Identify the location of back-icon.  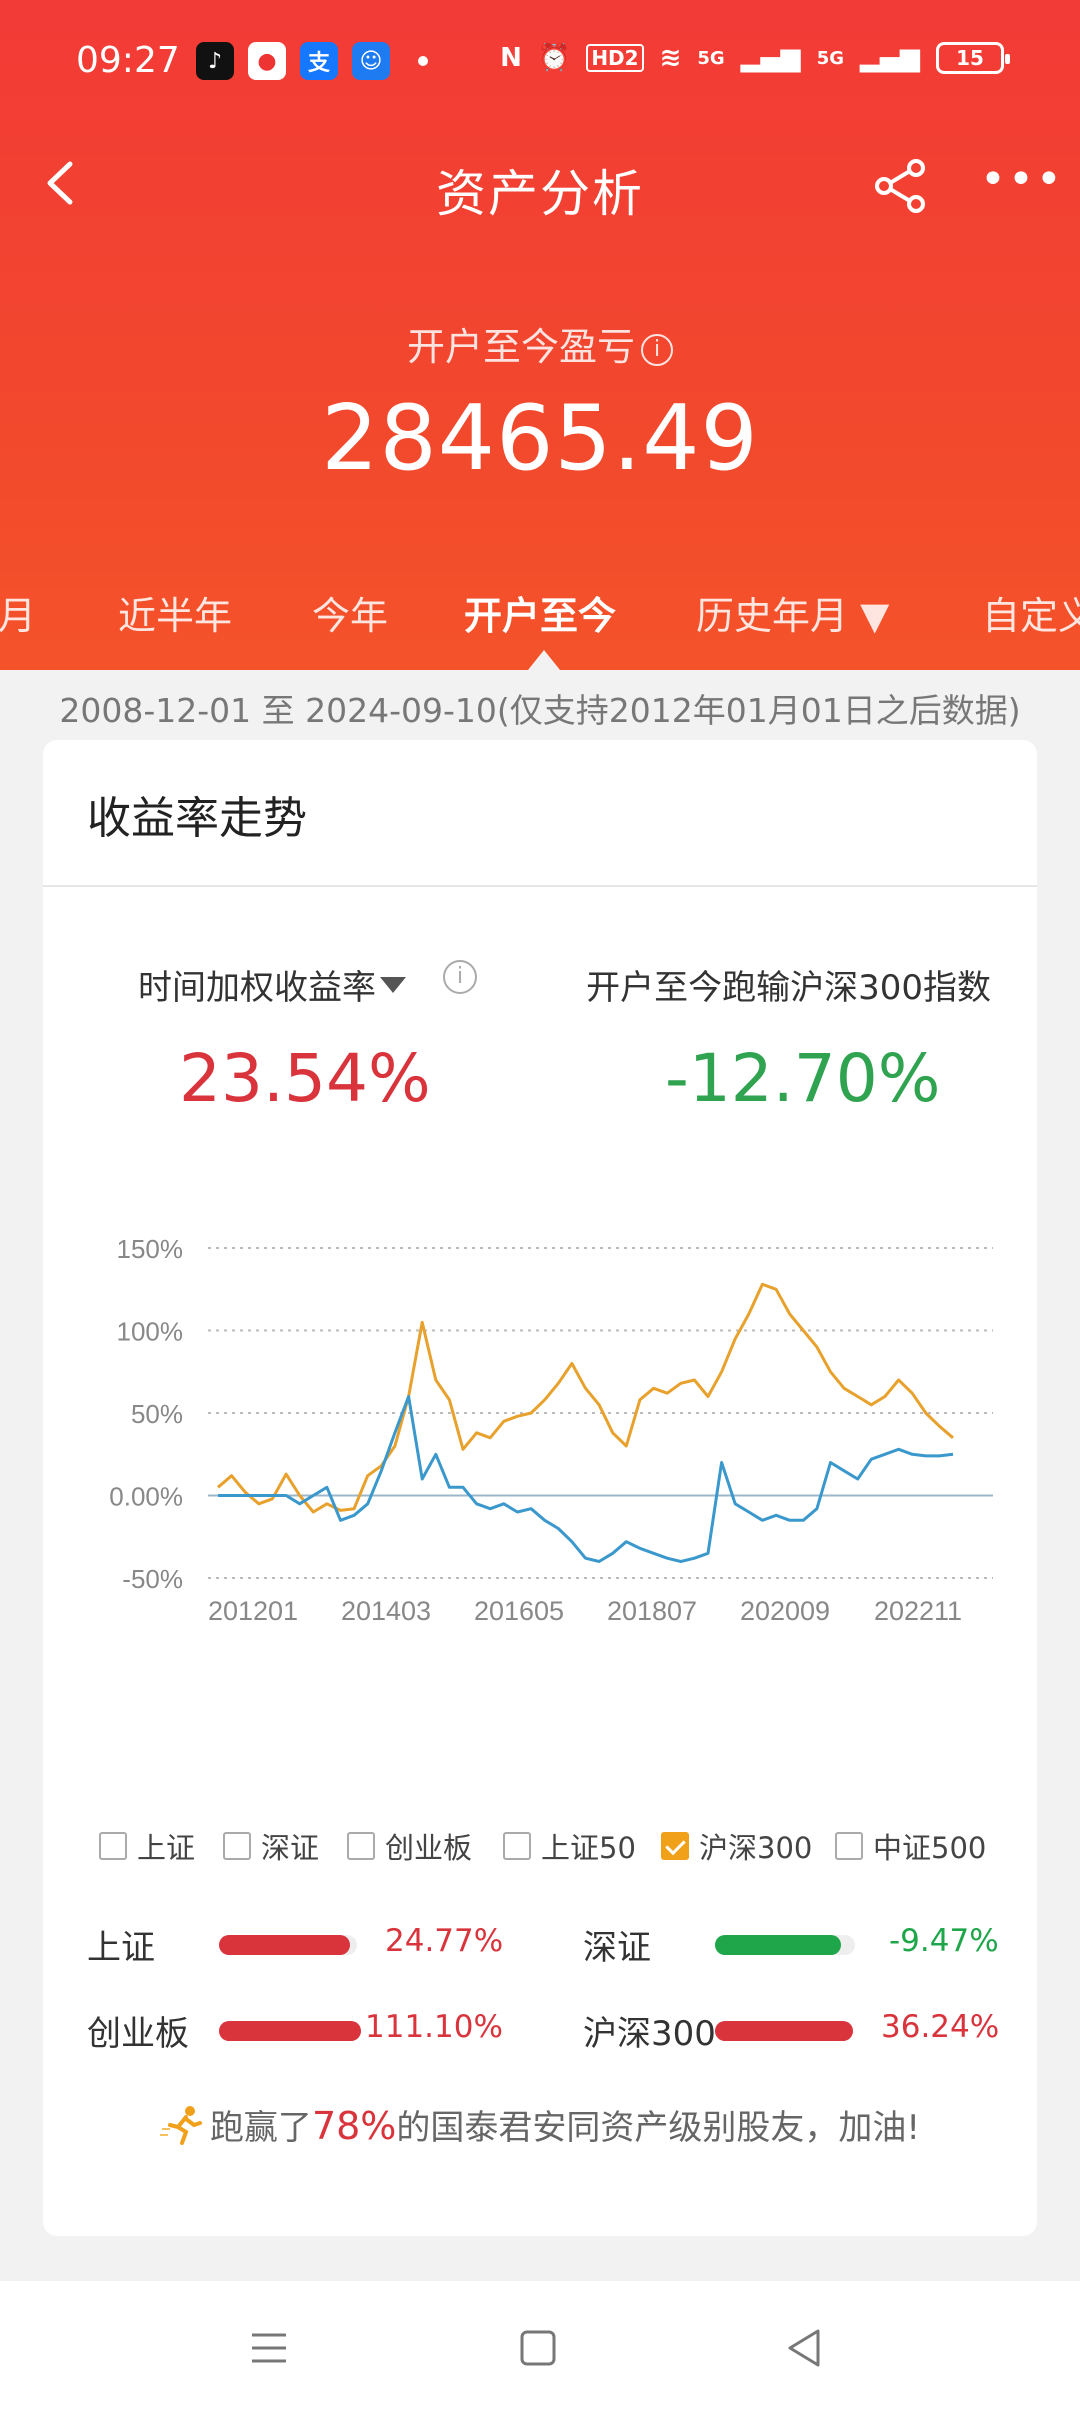
(63, 183).